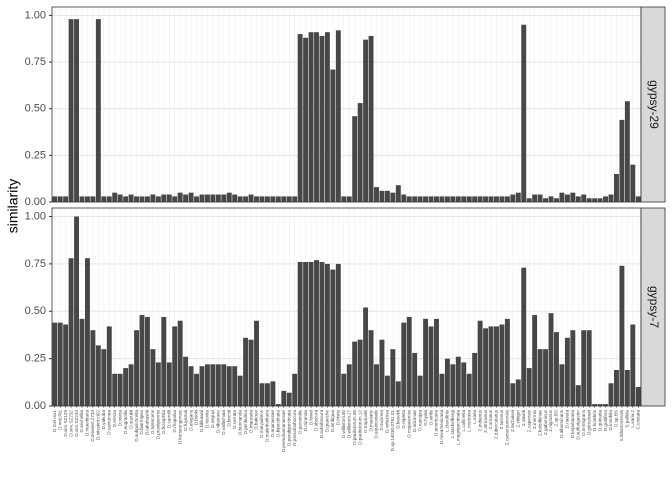  What do you see at coordinates (35, 264) in the screenshot?
I see `y-tick-label: 0.75` at bounding box center [35, 264].